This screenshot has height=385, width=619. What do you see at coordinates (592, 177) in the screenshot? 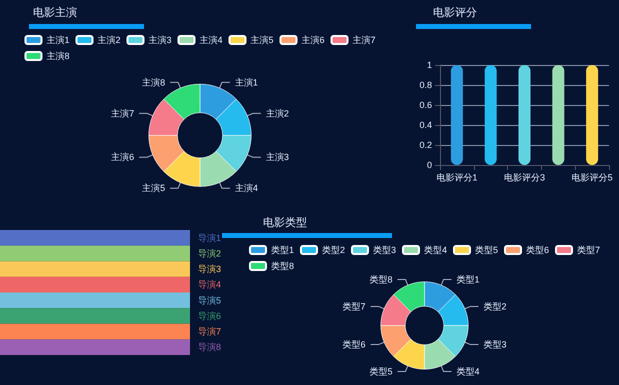
I see `x-tick-label: 电影评分5` at bounding box center [592, 177].